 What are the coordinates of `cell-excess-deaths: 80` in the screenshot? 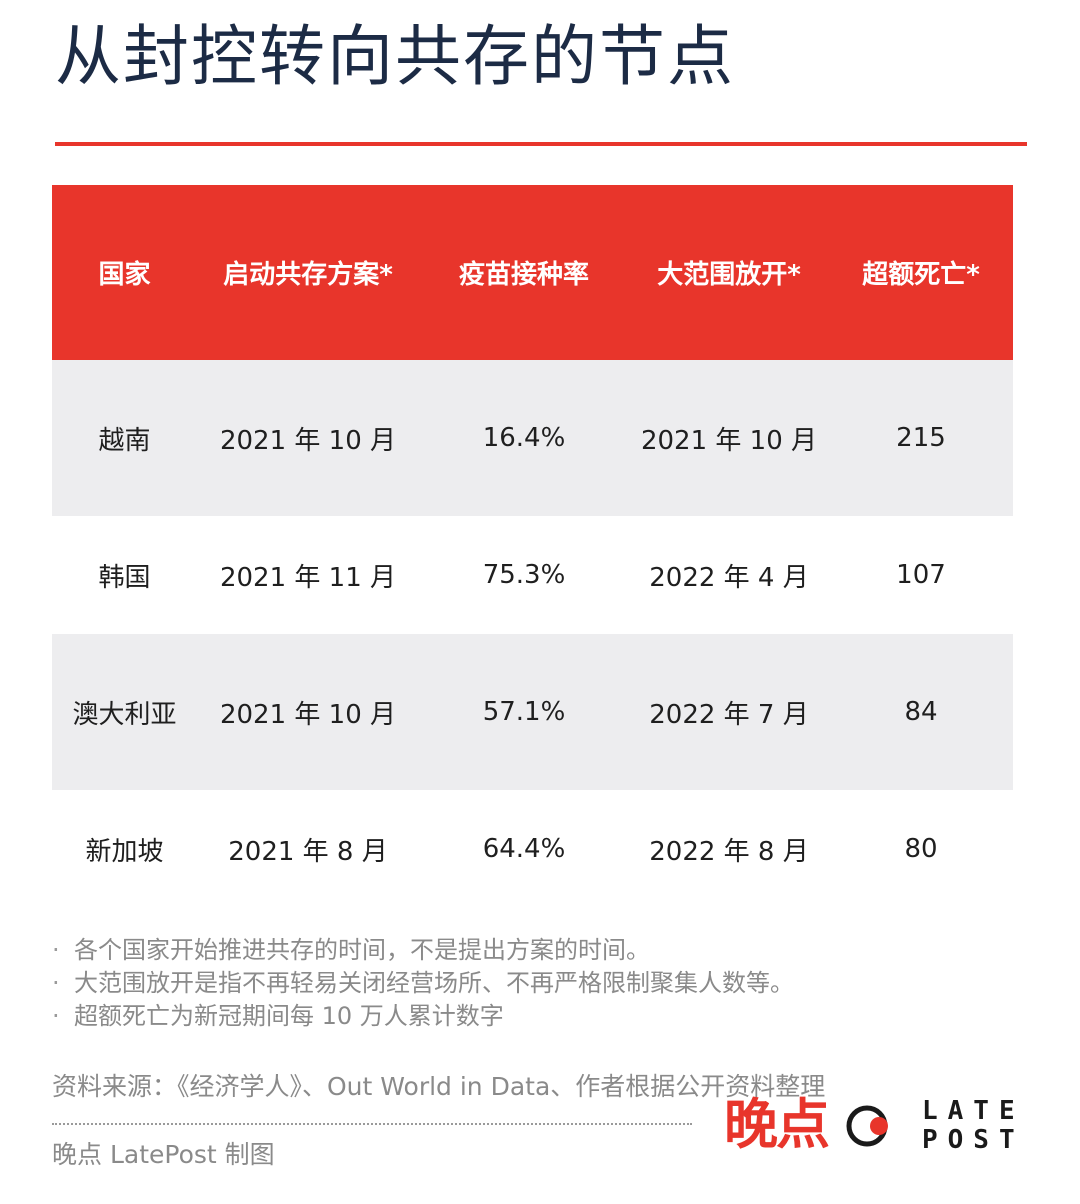 It's located at (921, 849).